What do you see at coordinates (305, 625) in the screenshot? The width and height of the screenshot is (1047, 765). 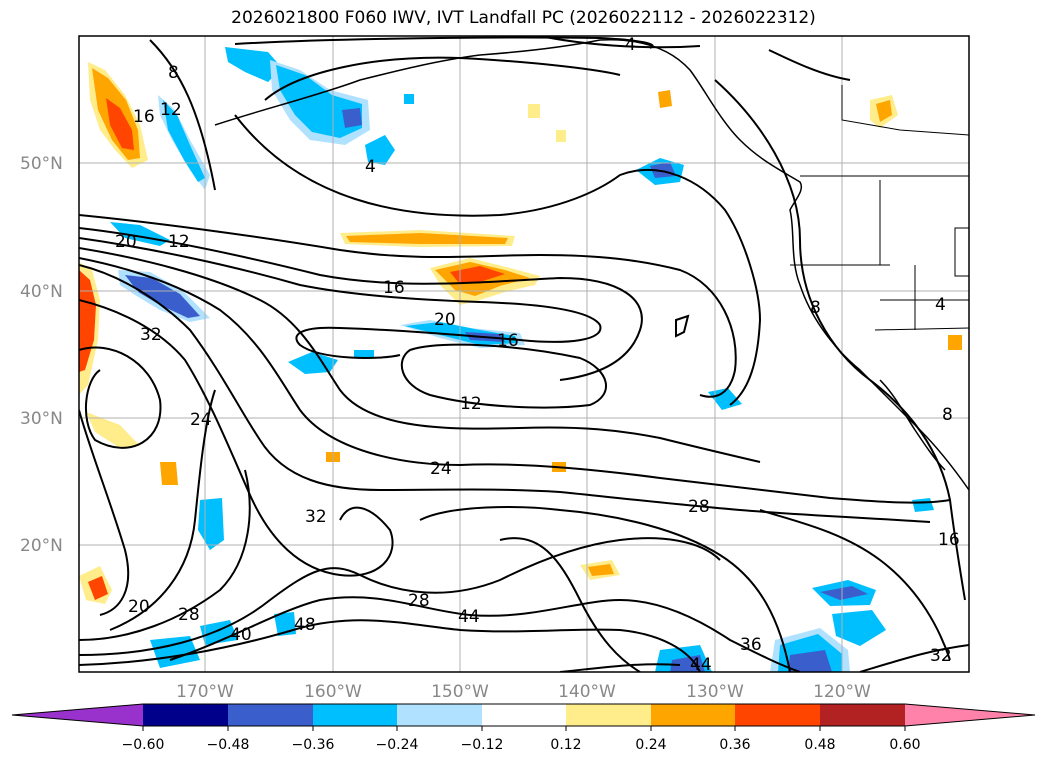 I see `contour-label: 48` at bounding box center [305, 625].